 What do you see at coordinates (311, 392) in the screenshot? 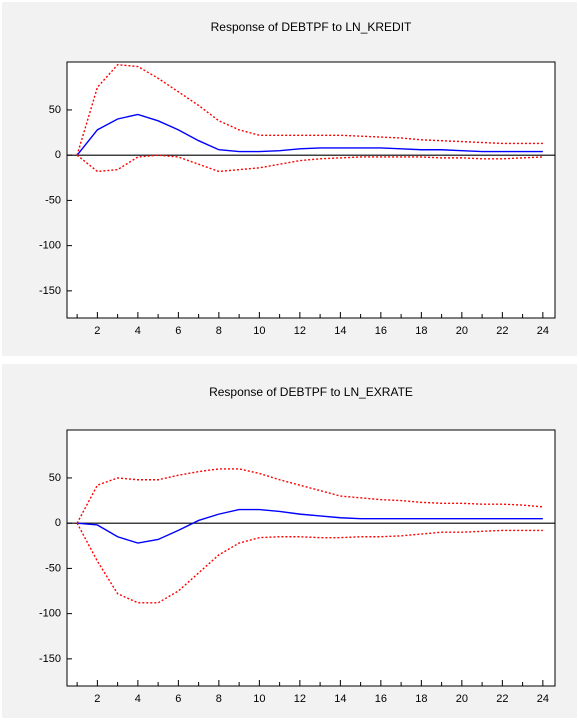
I see `chart-title: Response of DEBTPF to LN_EXRATE` at bounding box center [311, 392].